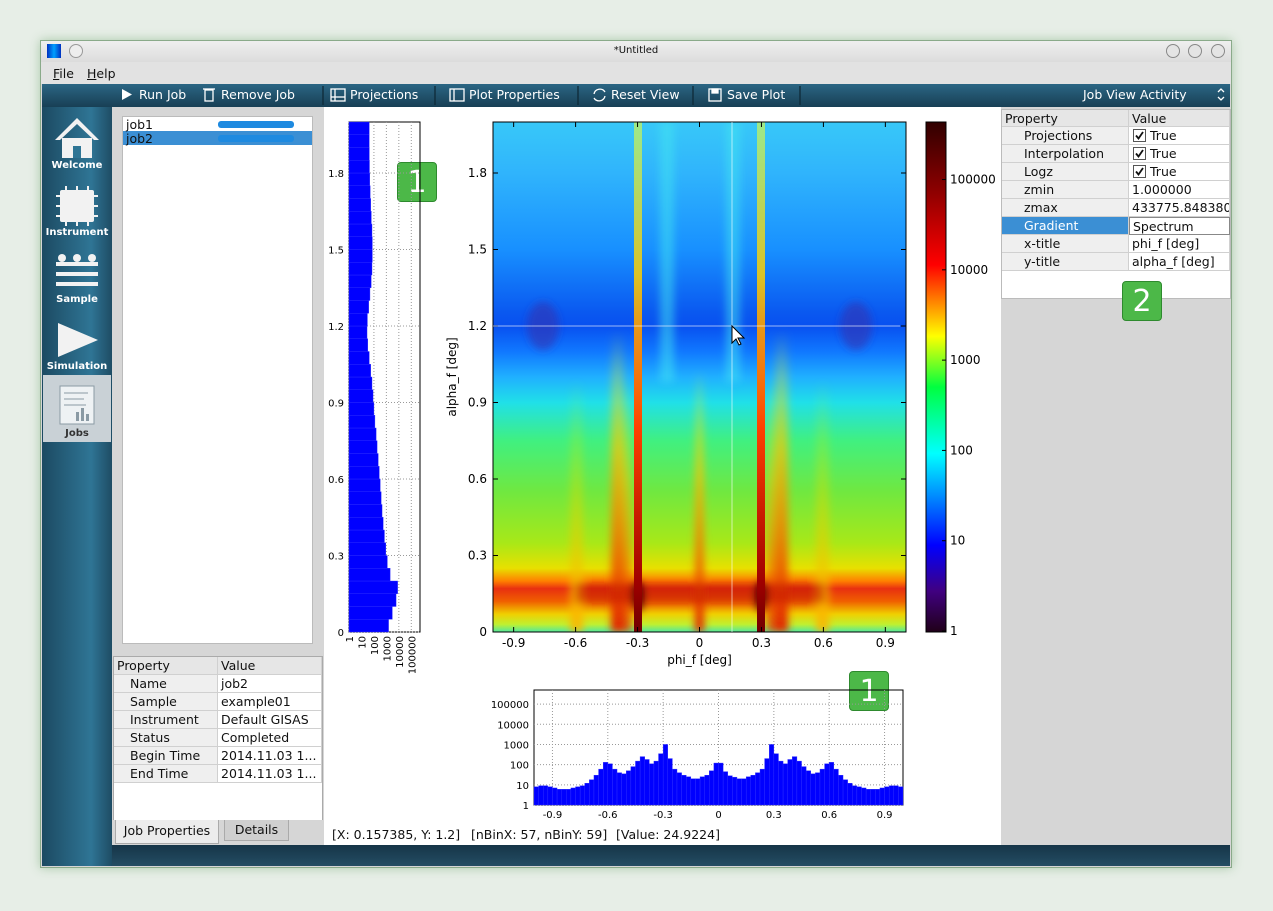  What do you see at coordinates (77, 232) in the screenshot?
I see `sidebar-item: Instrument` at bounding box center [77, 232].